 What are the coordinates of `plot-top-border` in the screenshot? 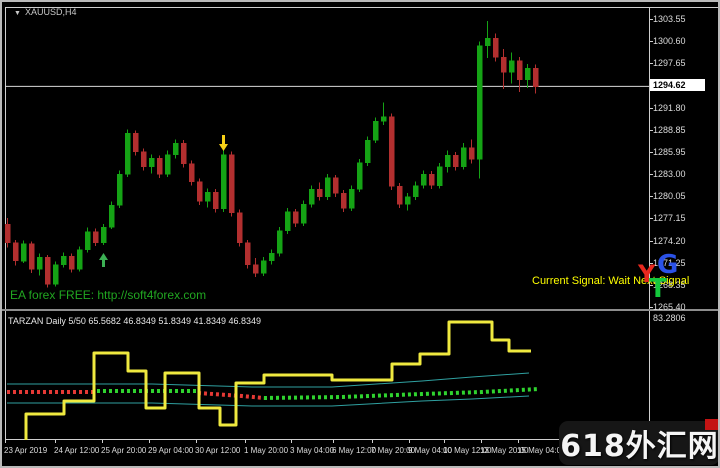 It's located at (361, 7).